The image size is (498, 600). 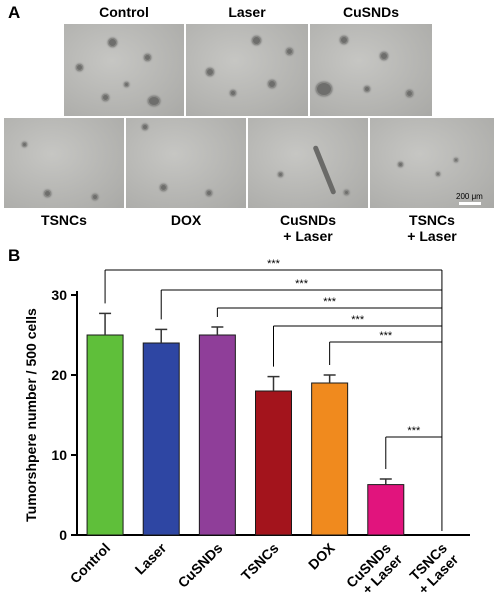 I want to click on y-tick-label: 0, so click(x=63, y=535).